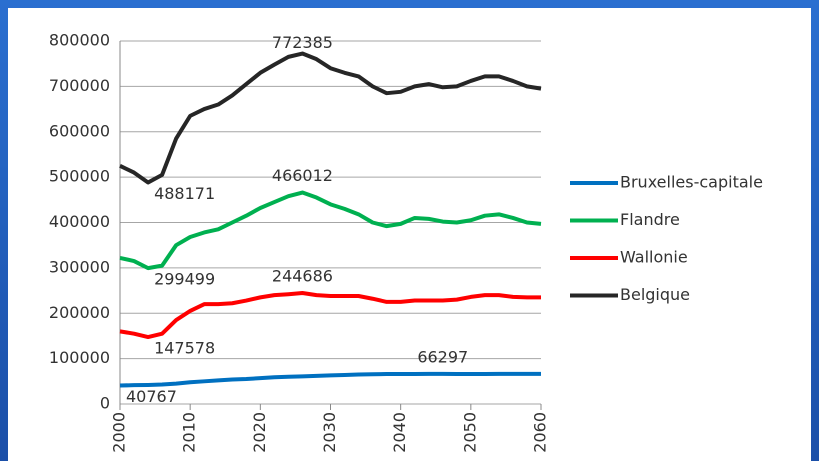 The width and height of the screenshot is (819, 461). I want to click on data-label: 466012, so click(302, 175).